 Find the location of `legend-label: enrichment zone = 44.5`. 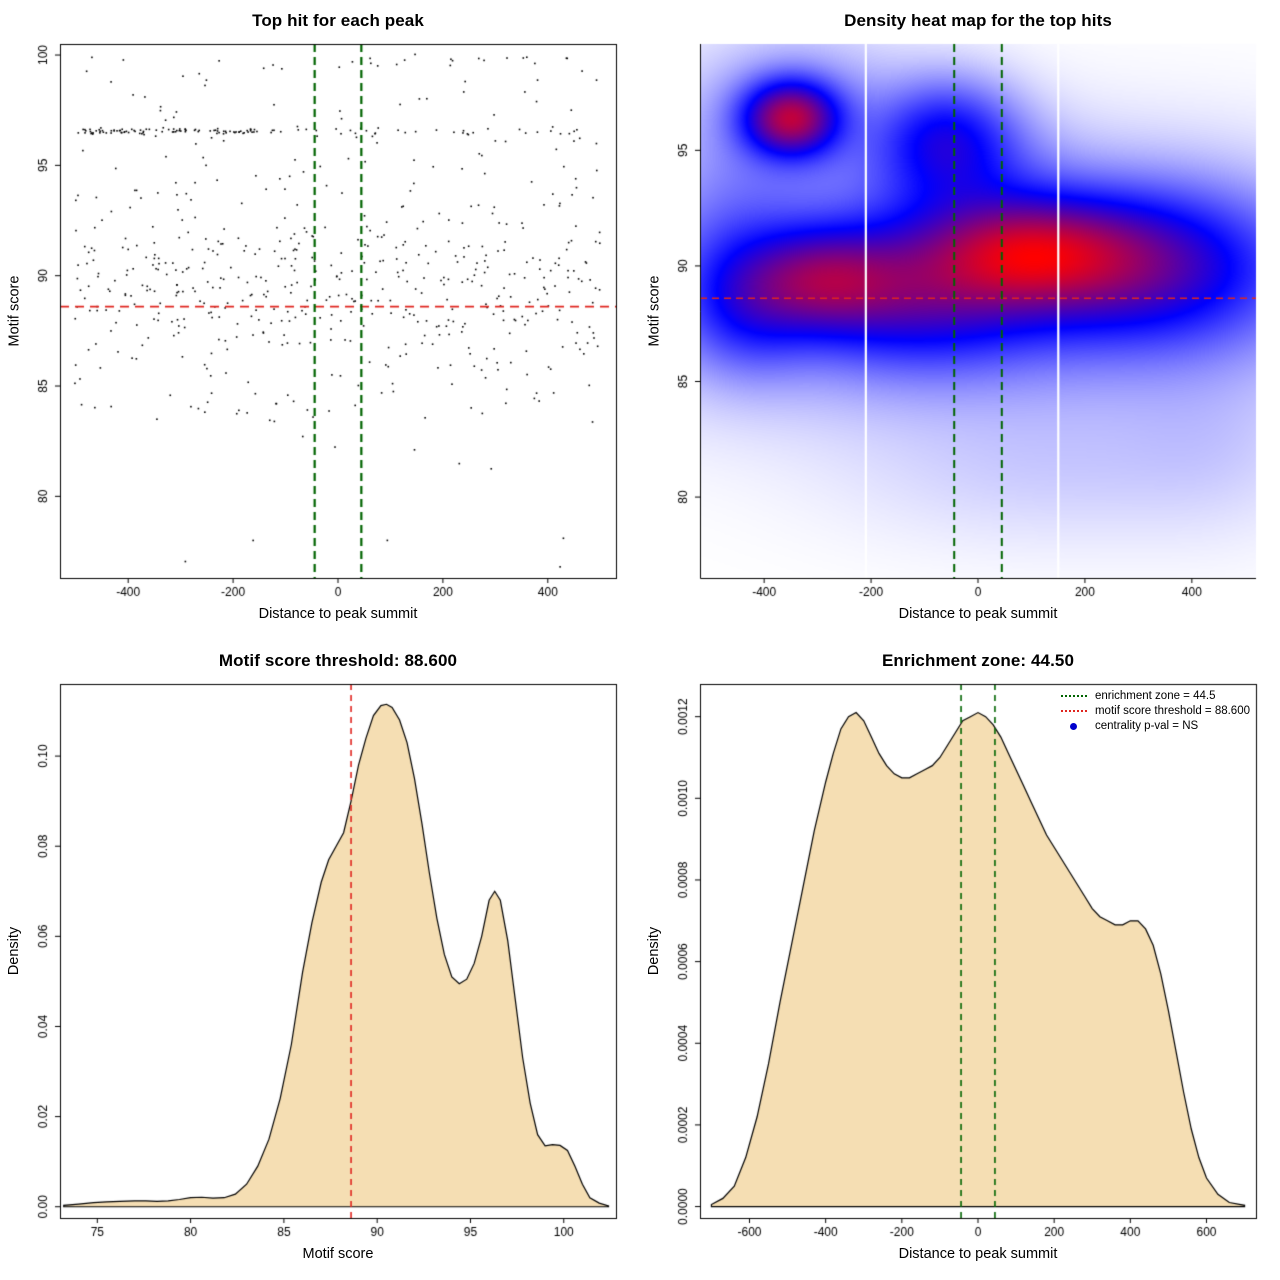

legend-label: enrichment zone = 44.5 is located at coordinates (1155, 696).